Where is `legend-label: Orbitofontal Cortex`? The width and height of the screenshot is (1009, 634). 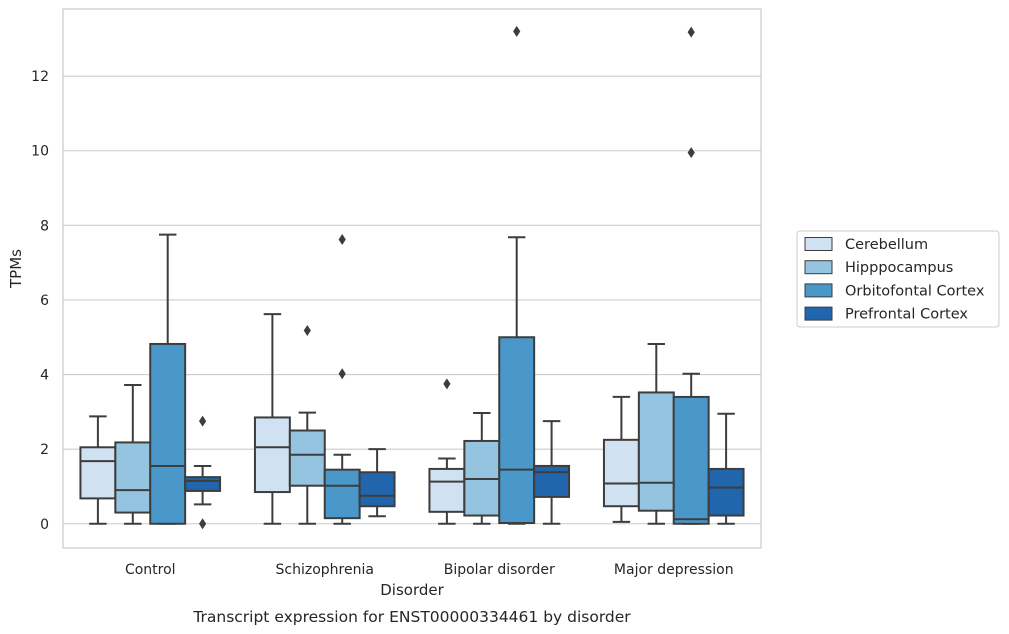 legend-label: Orbitofontal Cortex is located at coordinates (915, 291).